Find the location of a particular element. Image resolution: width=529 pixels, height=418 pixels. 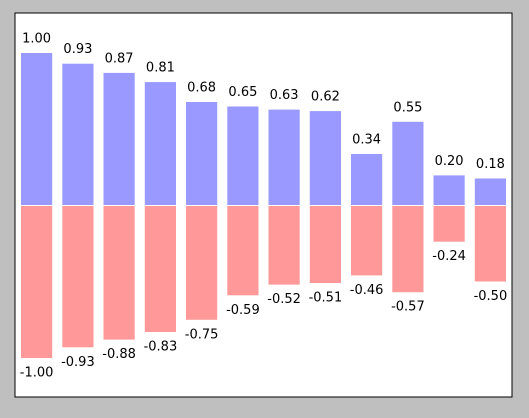

positive-value-label-1: 1.00 is located at coordinates (36, 39).